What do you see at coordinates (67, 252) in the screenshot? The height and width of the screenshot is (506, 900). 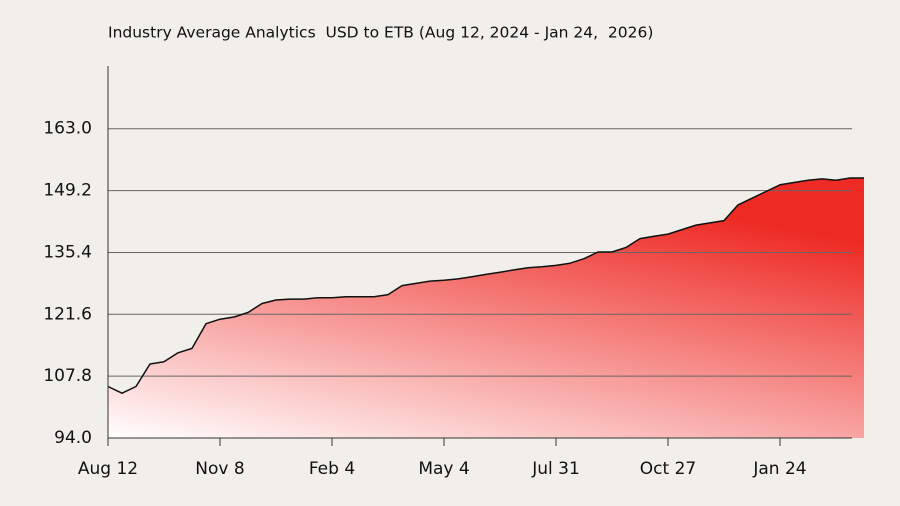 I see `y-tick-label: 135.4` at bounding box center [67, 252].